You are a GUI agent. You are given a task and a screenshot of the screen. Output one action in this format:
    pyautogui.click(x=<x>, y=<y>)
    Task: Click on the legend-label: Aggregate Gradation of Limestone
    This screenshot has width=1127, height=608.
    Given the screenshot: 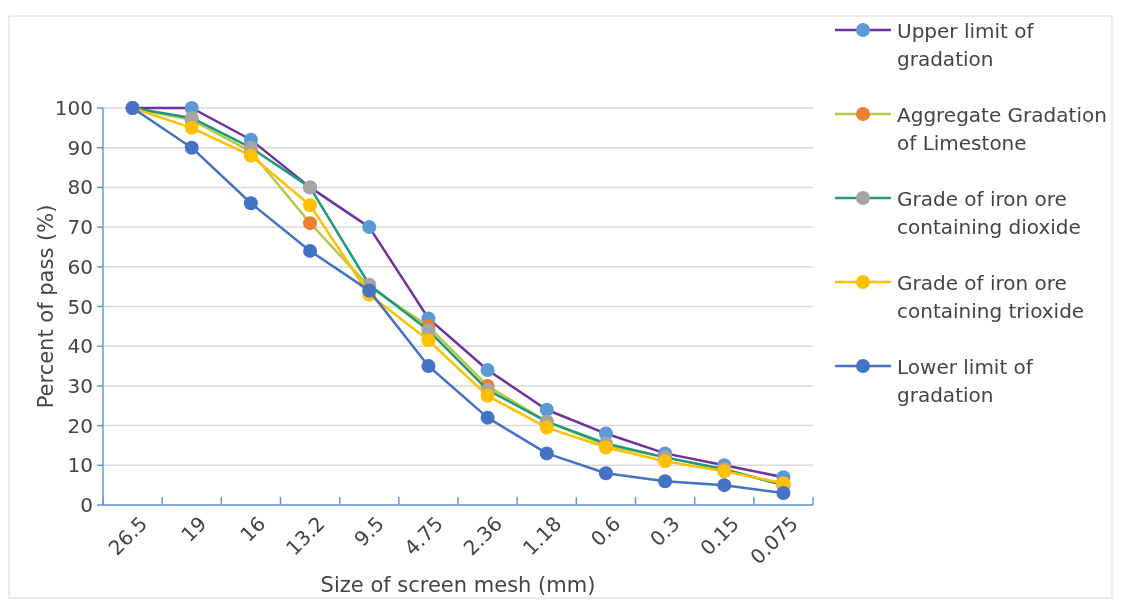 What is the action you would take?
    pyautogui.click(x=1002, y=129)
    